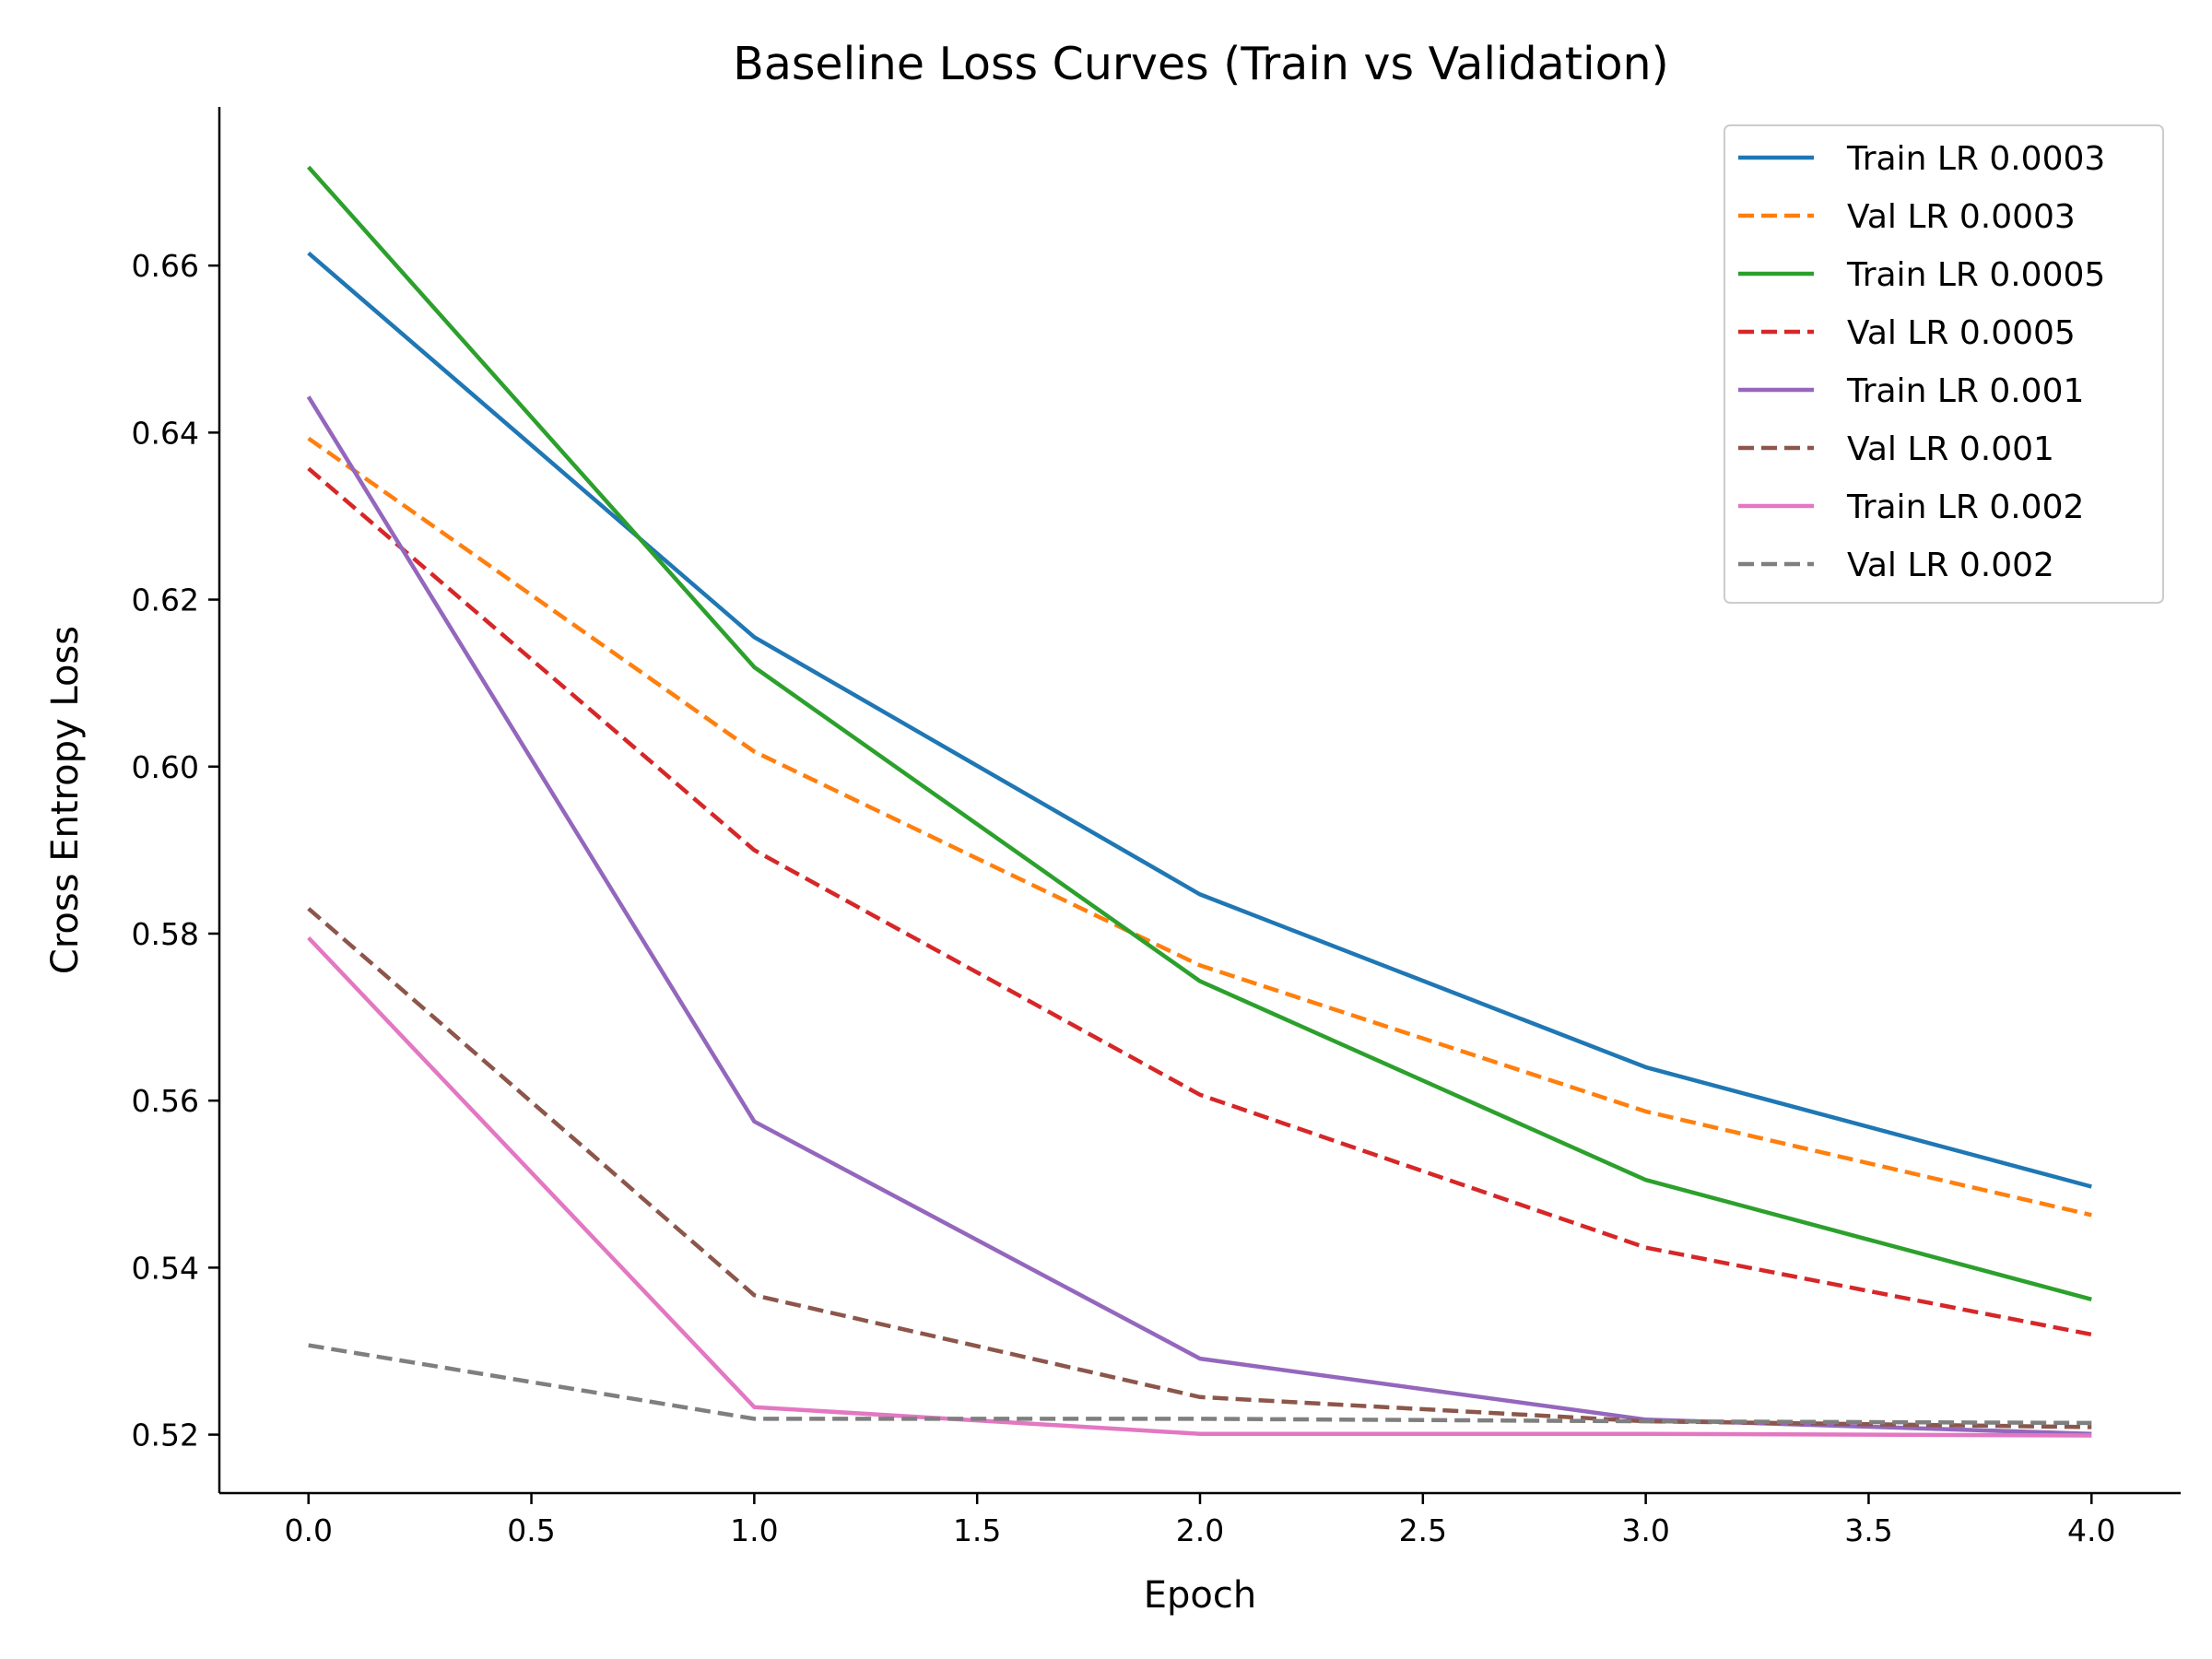  I want to click on x-tick-label: 2.0, so click(1200, 1530).